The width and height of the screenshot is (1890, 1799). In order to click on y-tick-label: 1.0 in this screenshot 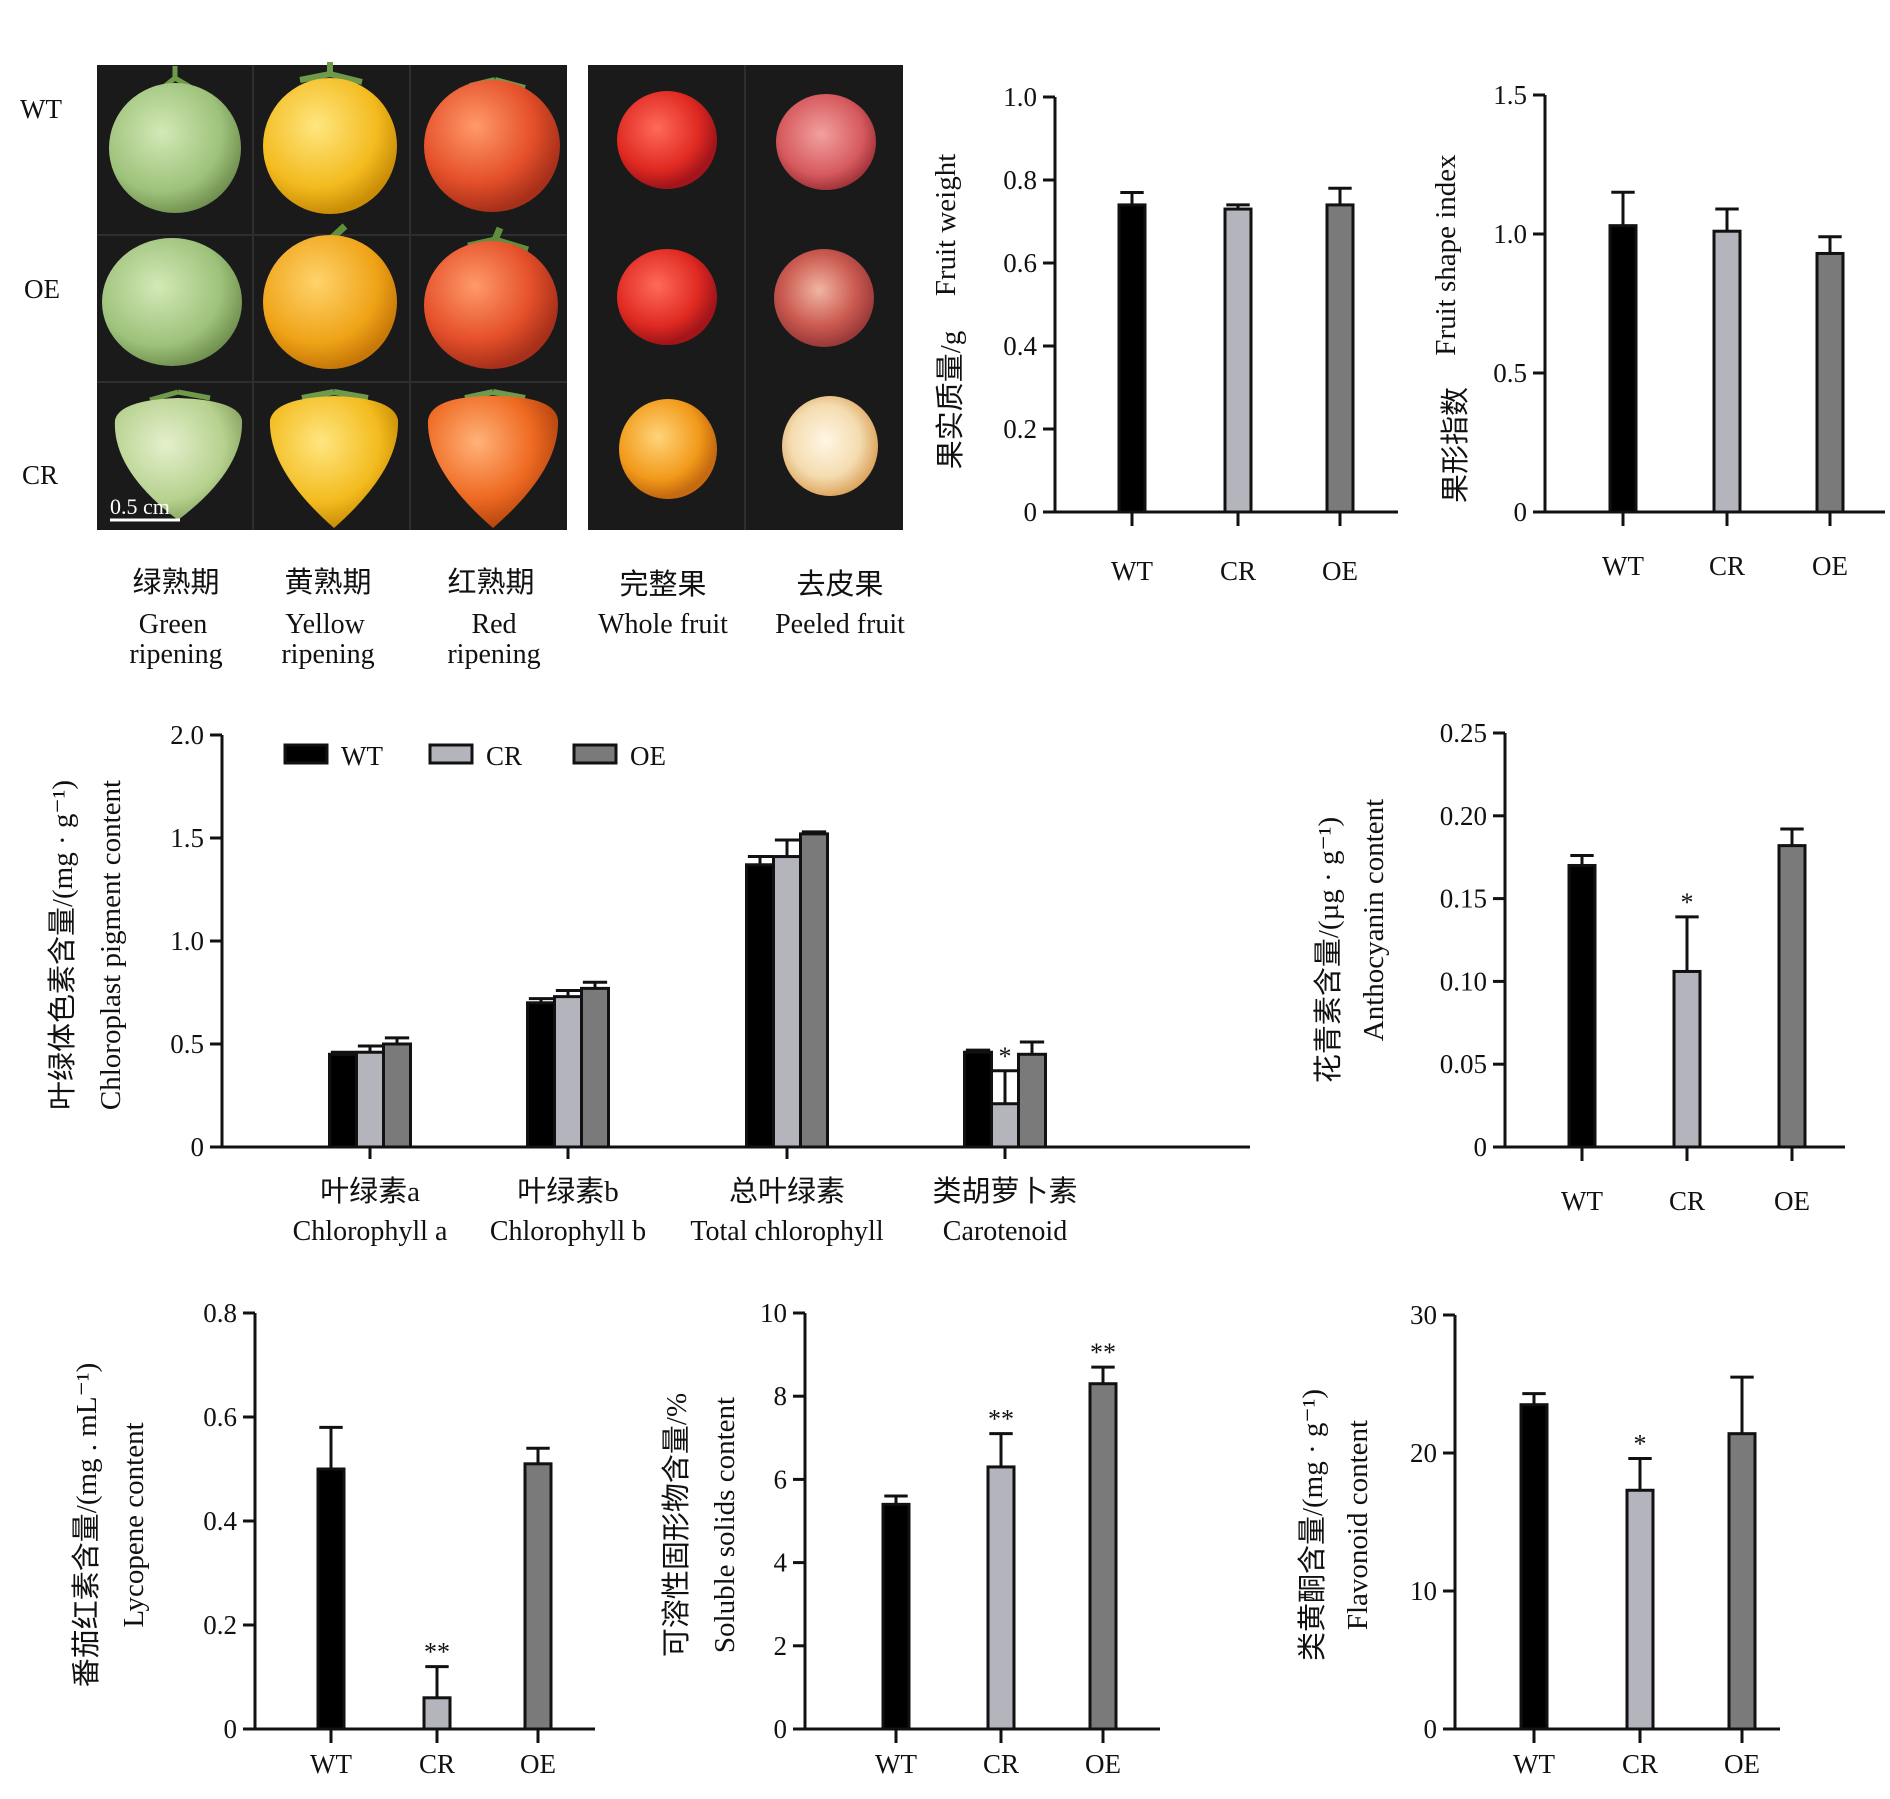, I will do `click(1510, 234)`.